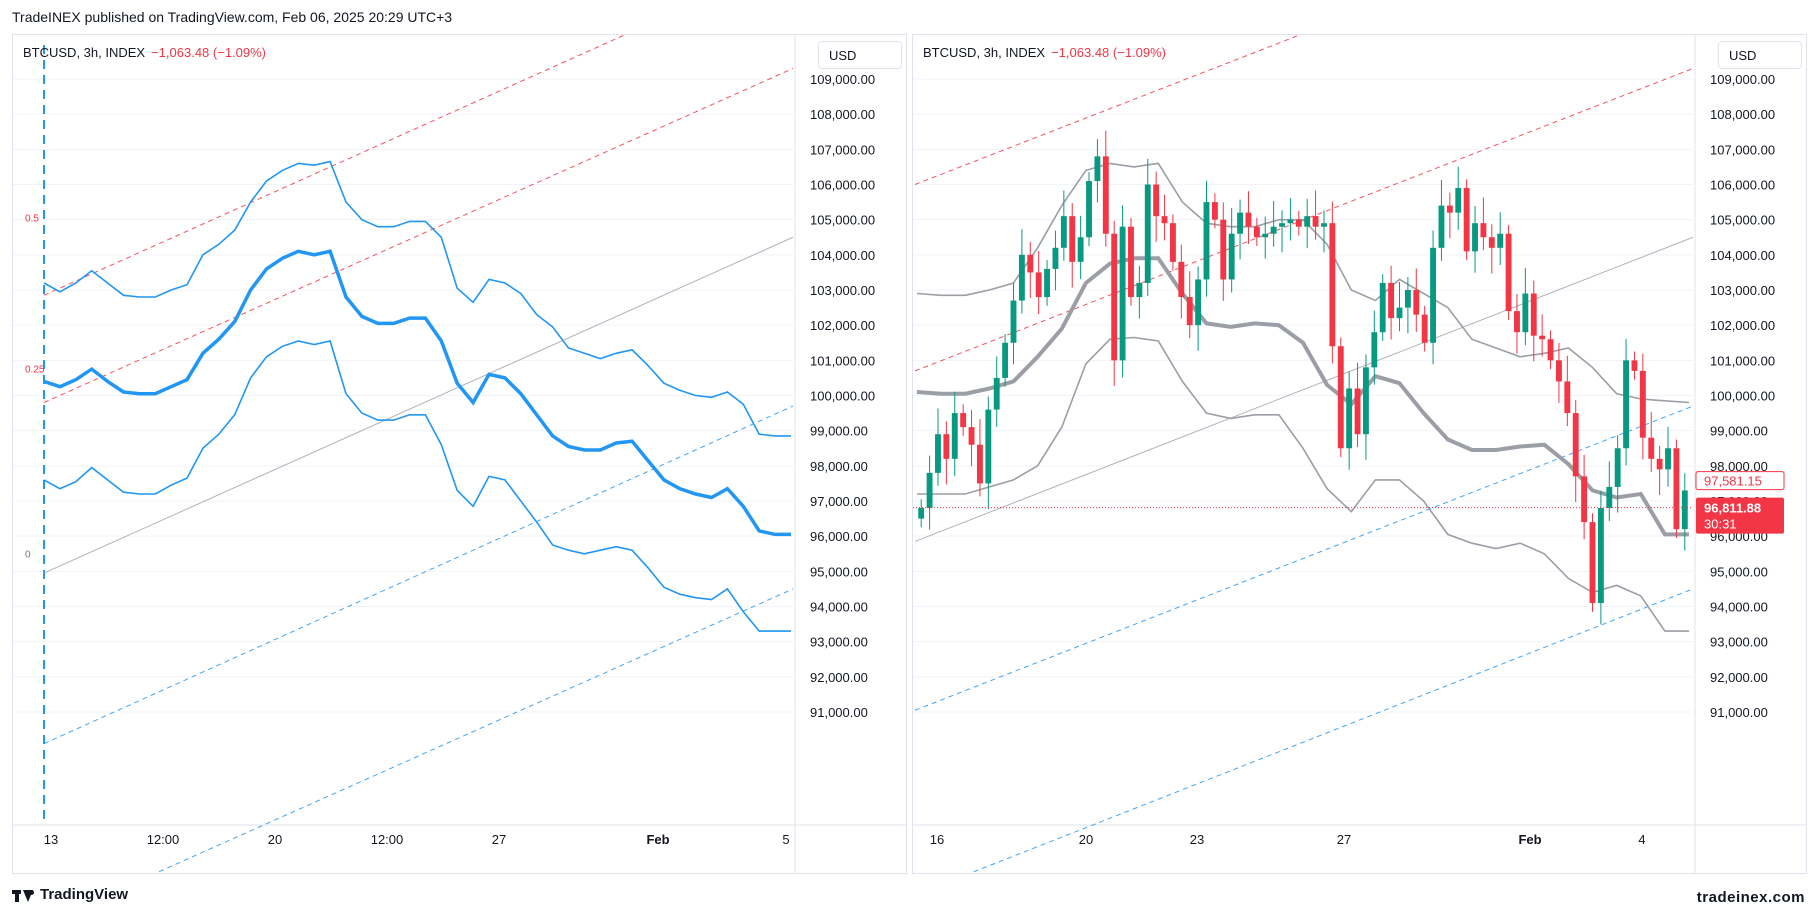  Describe the element at coordinates (842, 255) in the screenshot. I see `left-y-tick-label: 104,000.00` at that location.